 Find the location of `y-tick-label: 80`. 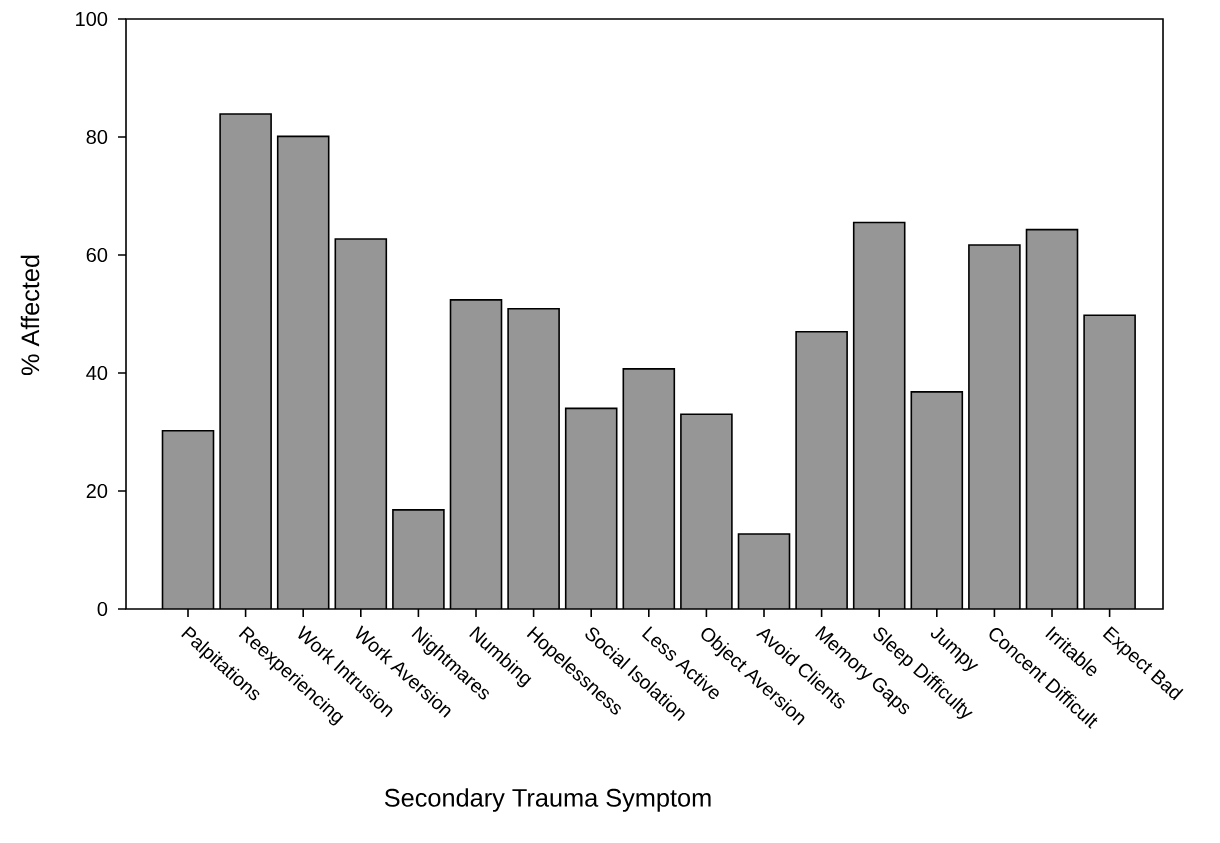

y-tick-label: 80 is located at coordinates (97, 137).